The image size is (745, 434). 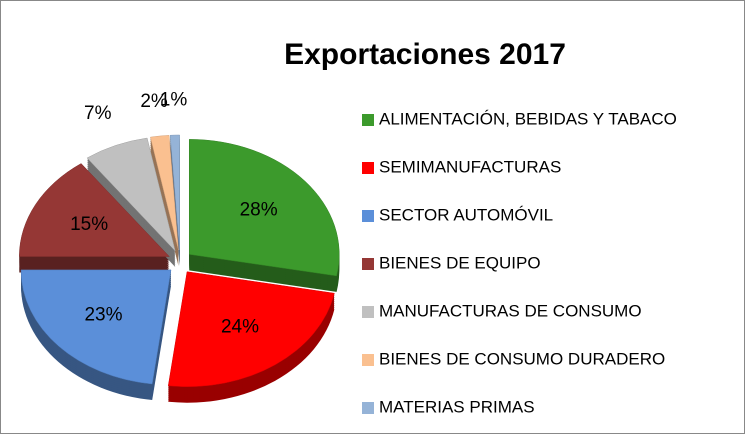 I want to click on legend-label: BIENES DE CONSUMO DURADERO, so click(x=522, y=358).